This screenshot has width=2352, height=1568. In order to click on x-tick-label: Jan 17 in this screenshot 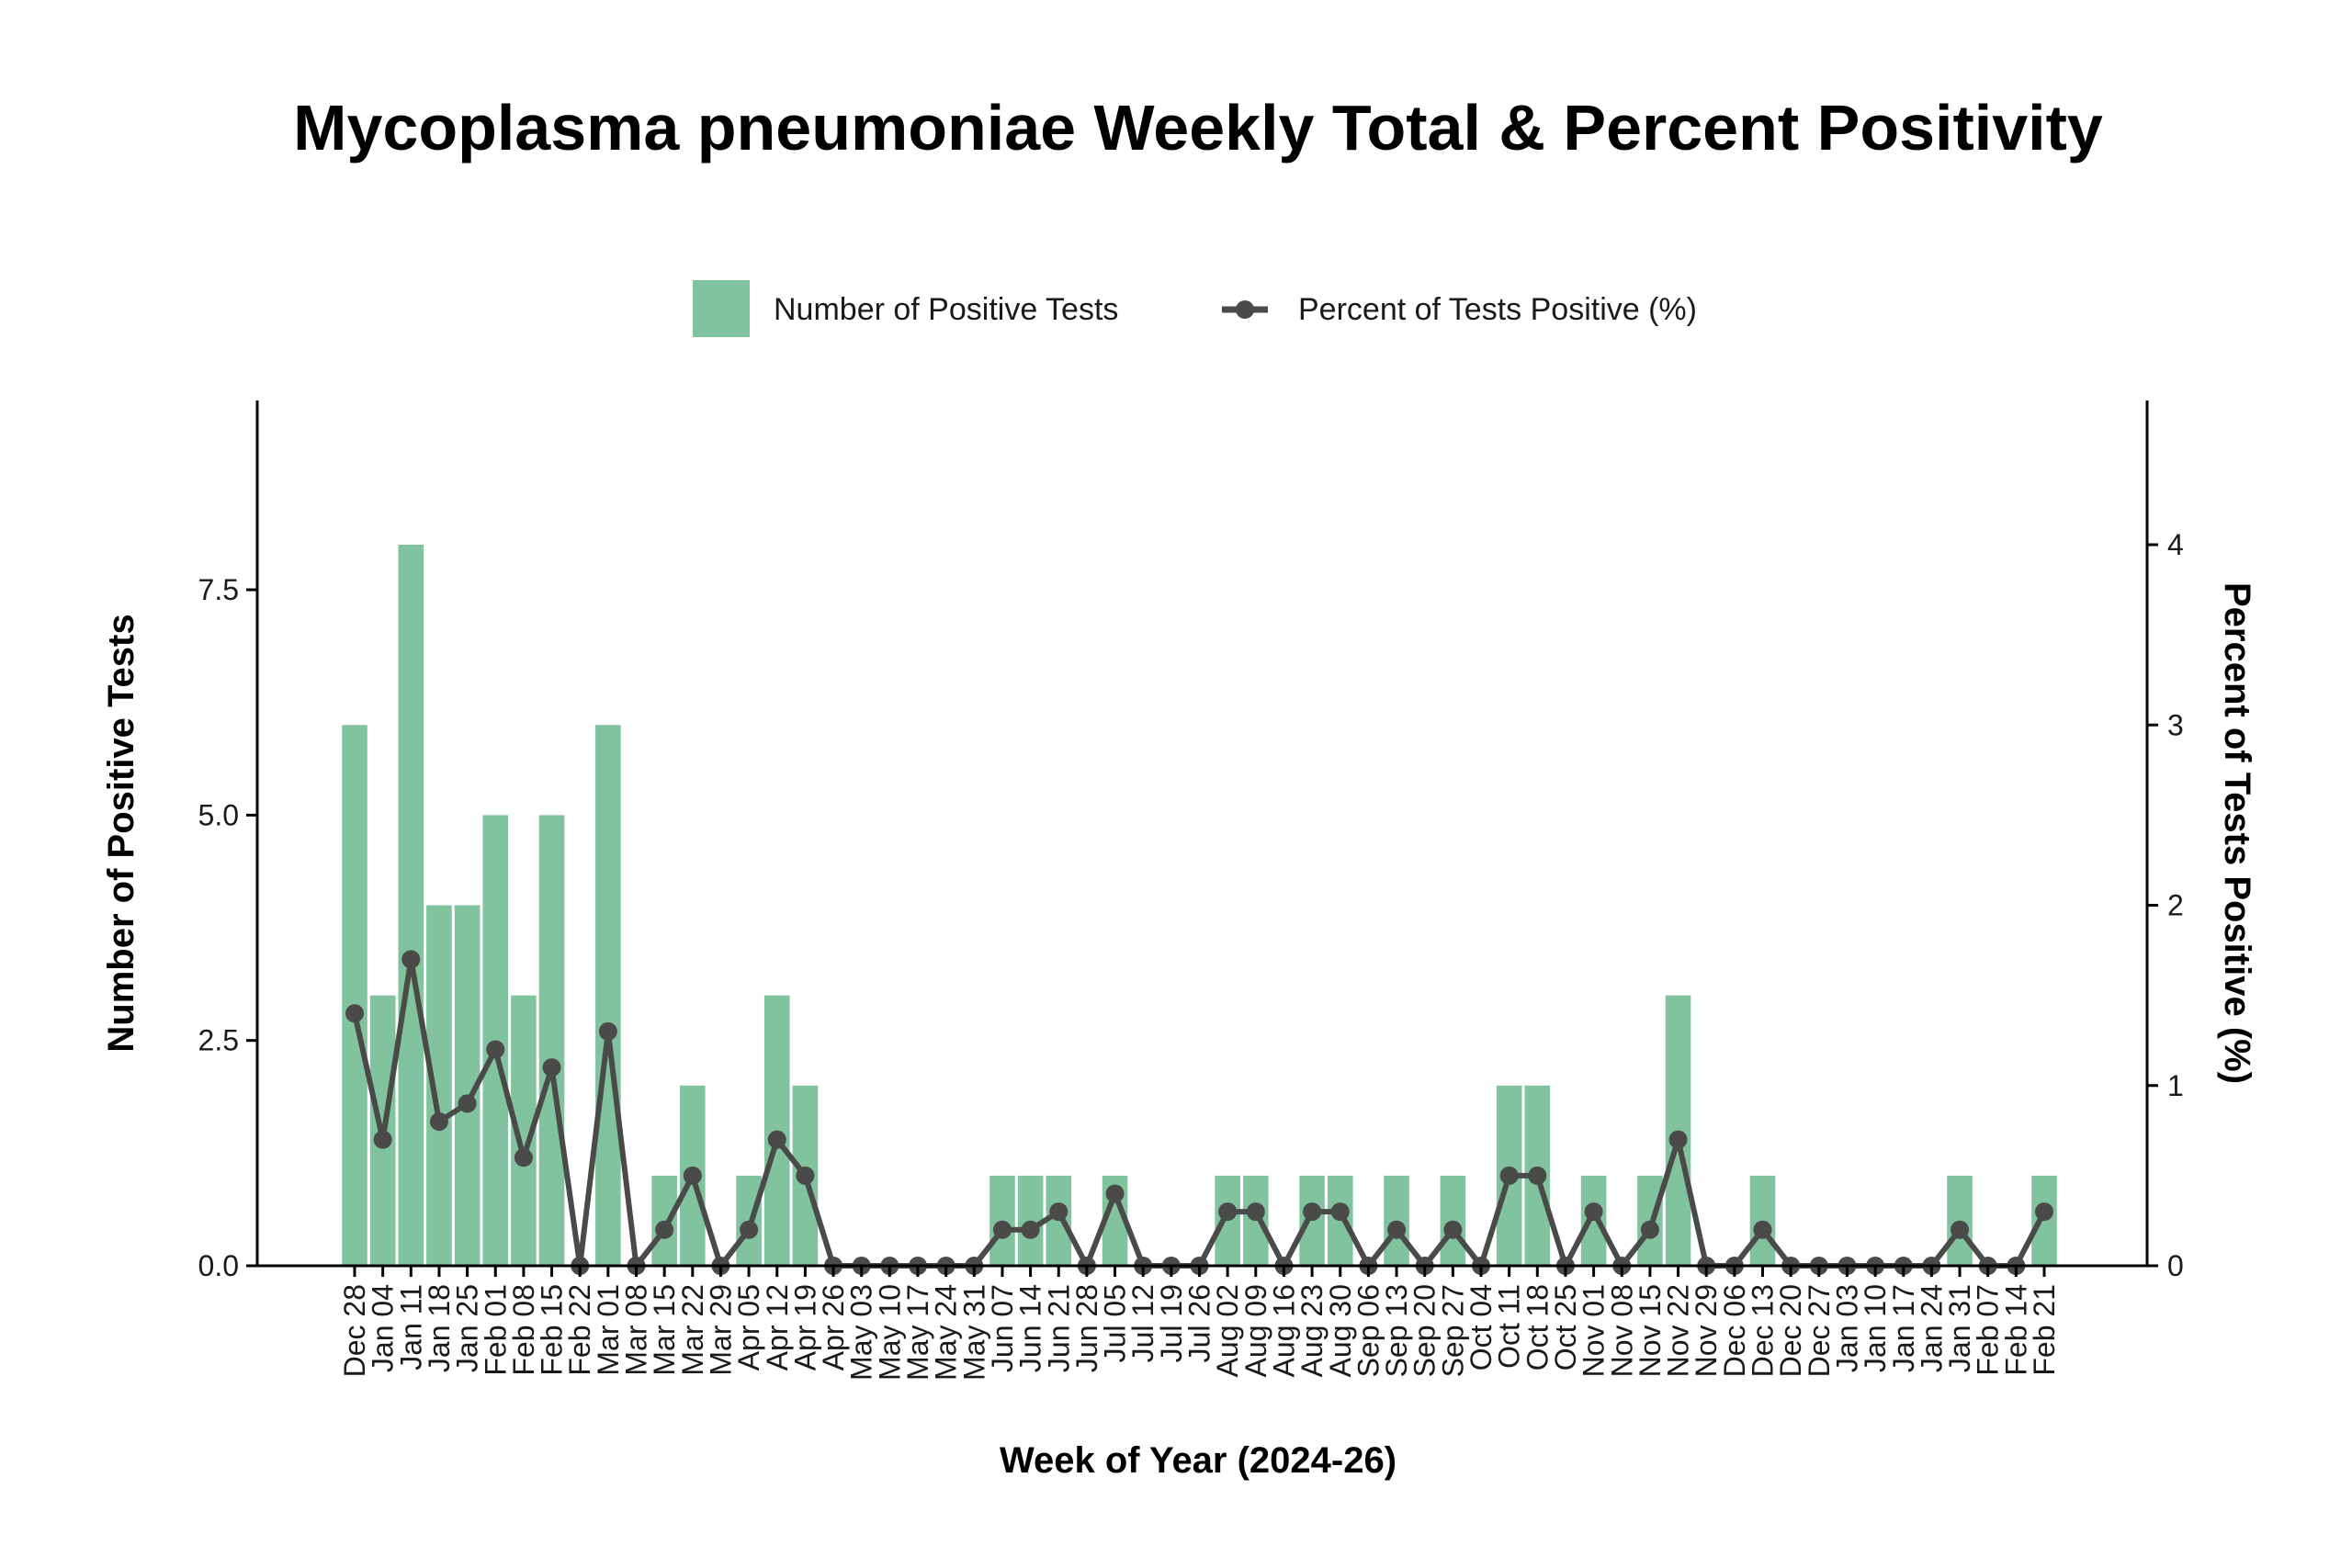, I will do `click(1903, 1328)`.